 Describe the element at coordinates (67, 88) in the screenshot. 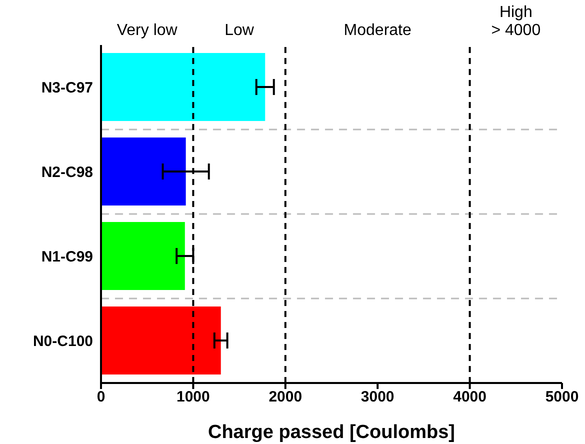

I see `y-tick-label: N3-C97` at that location.